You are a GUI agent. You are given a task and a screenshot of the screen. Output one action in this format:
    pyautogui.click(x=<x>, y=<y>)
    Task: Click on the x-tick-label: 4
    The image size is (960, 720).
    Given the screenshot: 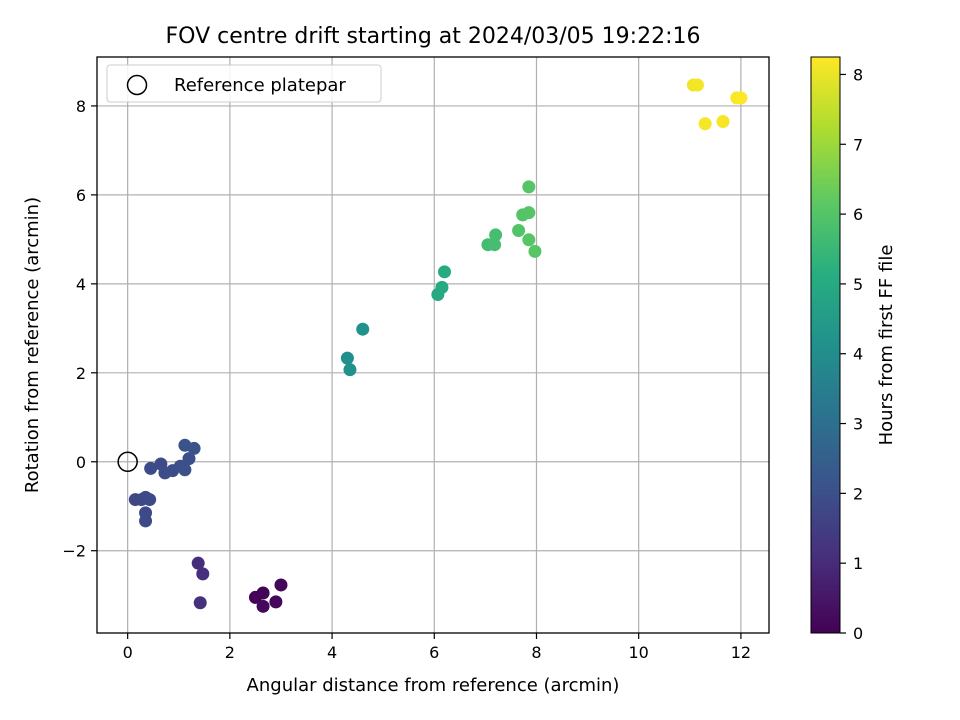 What is the action you would take?
    pyautogui.click(x=332, y=652)
    